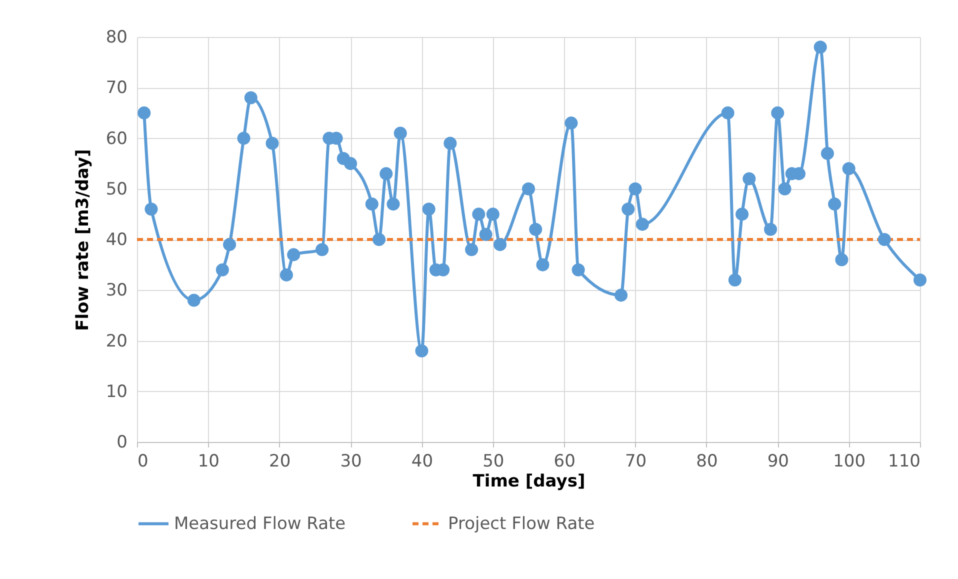  I want to click on x-tick-label: 70, so click(635, 462).